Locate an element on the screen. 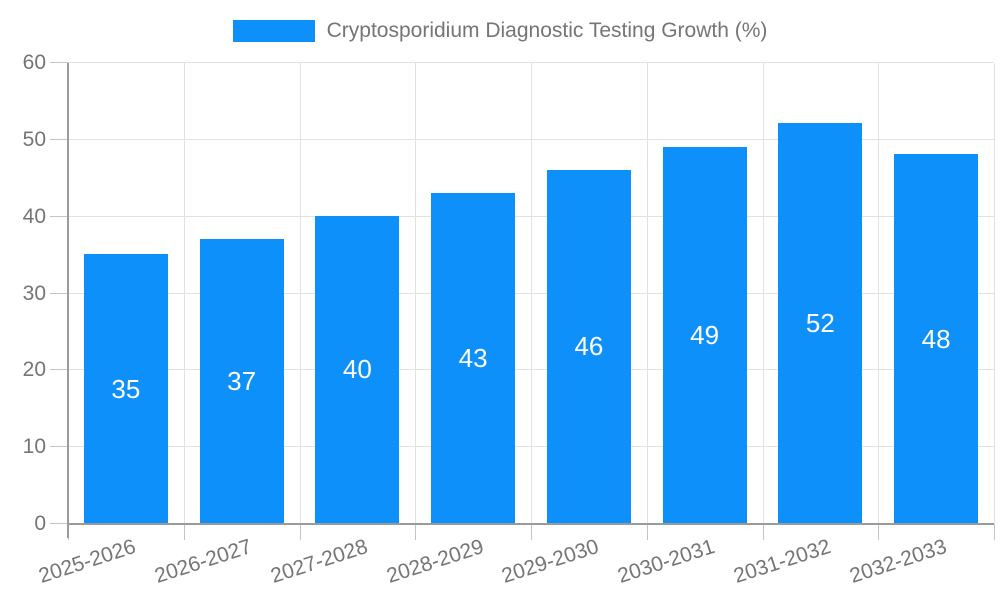  gridline-horizontal is located at coordinates (531, 62).